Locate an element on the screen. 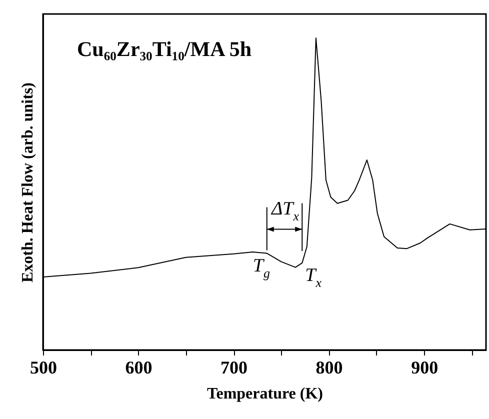 The height and width of the screenshot is (419, 489). annotation: ΔT$_{x}$ is located at coordinates (285, 211).